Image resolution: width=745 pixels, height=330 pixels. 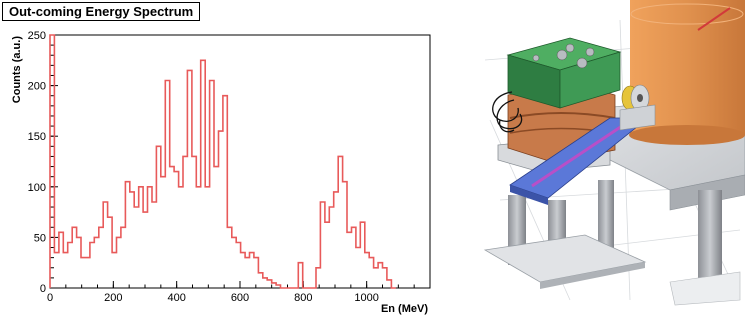 I want to click on x-tick-label: 600, so click(x=240, y=298).